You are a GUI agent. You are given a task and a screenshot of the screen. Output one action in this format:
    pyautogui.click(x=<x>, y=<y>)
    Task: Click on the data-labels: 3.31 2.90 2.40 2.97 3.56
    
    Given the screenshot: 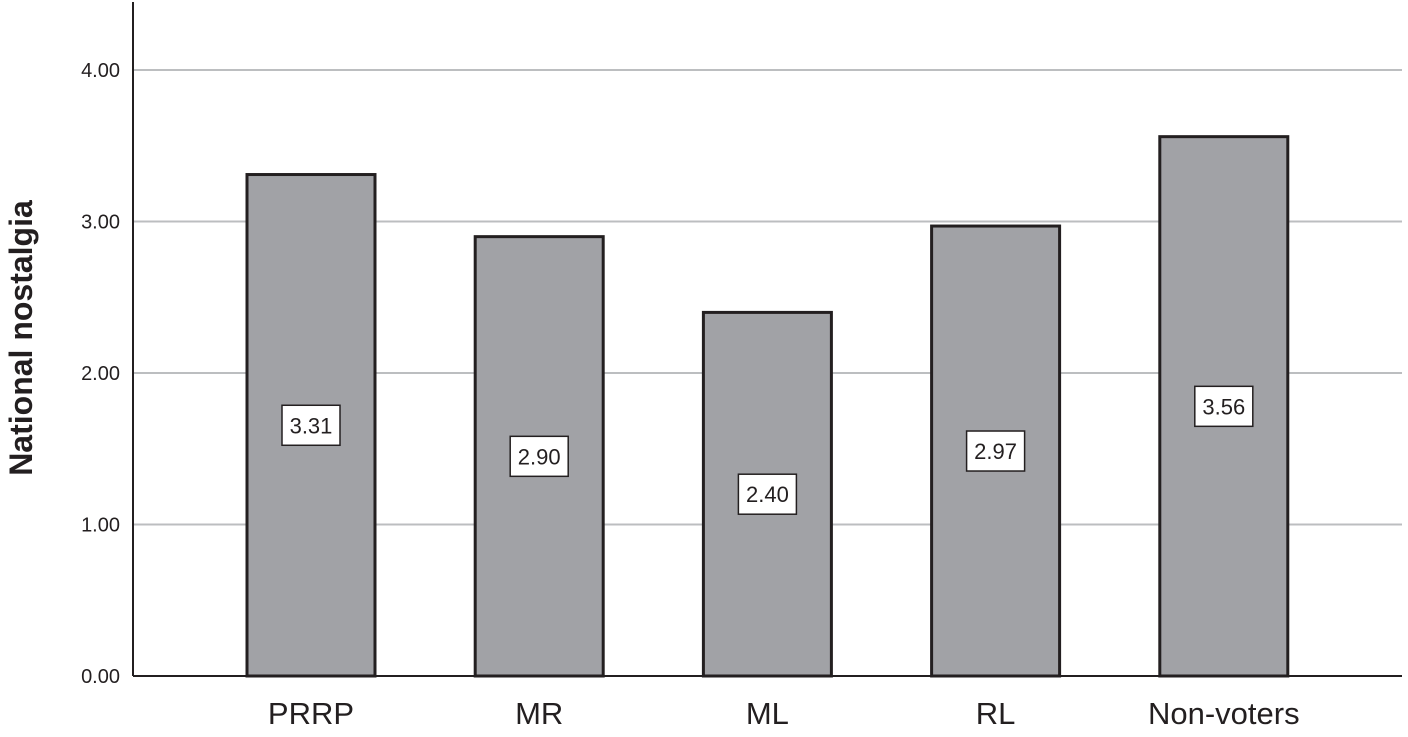 What is the action you would take?
    pyautogui.click(x=767, y=450)
    